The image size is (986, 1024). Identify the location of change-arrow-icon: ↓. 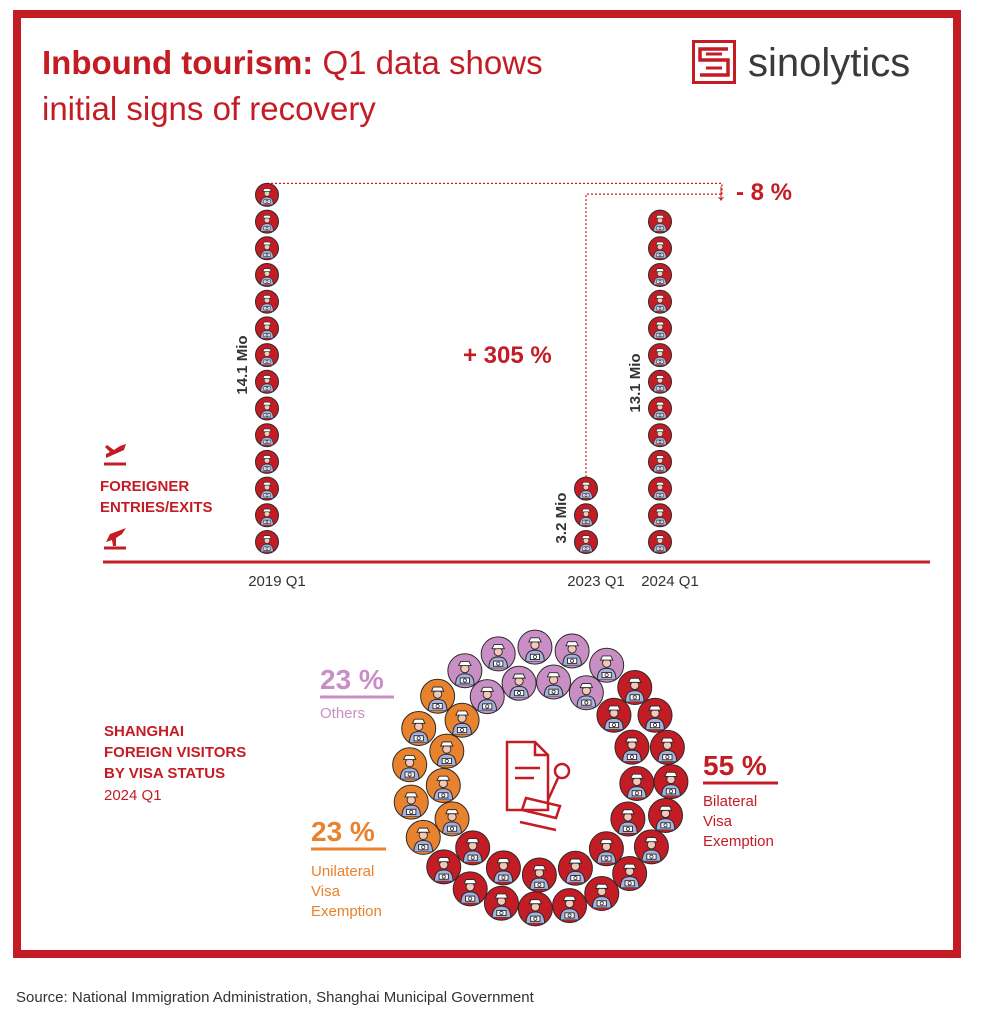
(721, 192).